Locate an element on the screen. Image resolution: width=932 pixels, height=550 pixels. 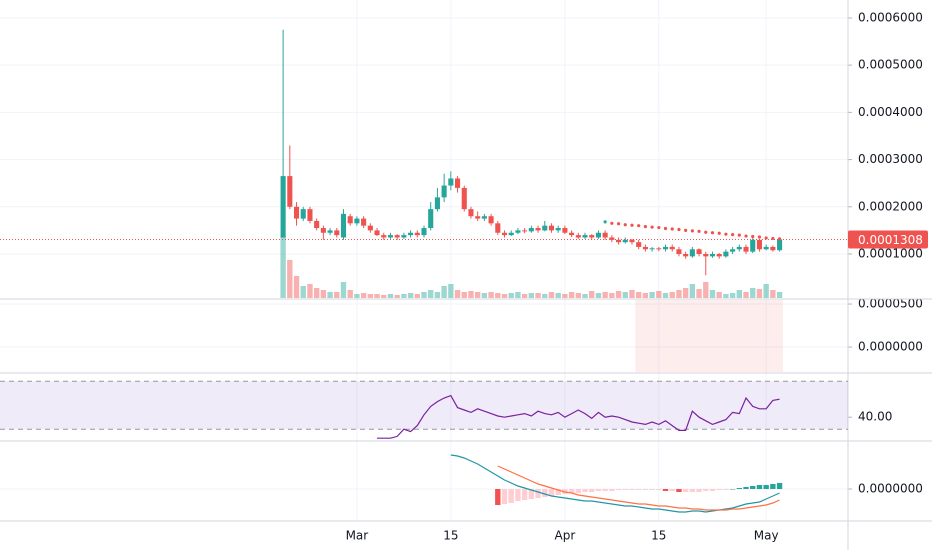
macd-line is located at coordinates (638, 488).